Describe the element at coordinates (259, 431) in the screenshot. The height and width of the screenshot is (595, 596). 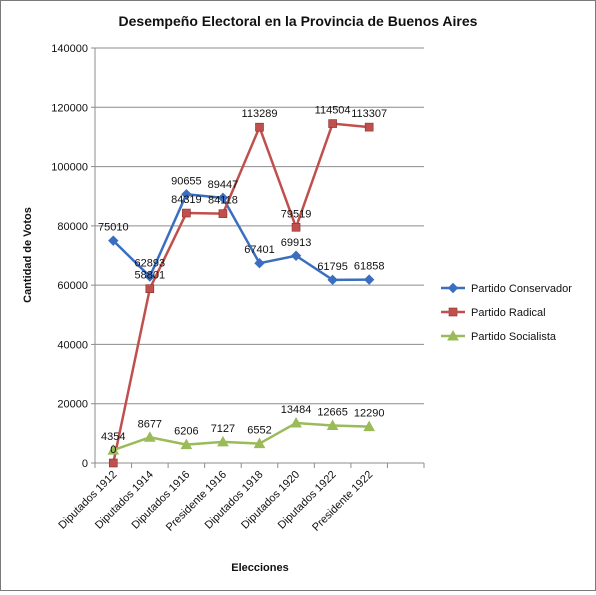
I see `data-label: 6552` at that location.